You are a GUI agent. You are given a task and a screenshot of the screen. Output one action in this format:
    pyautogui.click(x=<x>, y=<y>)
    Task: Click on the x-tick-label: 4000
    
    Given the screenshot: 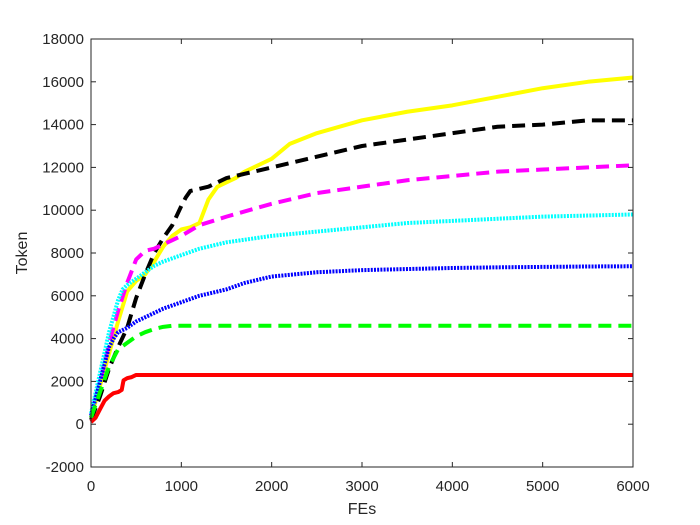 What is the action you would take?
    pyautogui.click(x=452, y=486)
    